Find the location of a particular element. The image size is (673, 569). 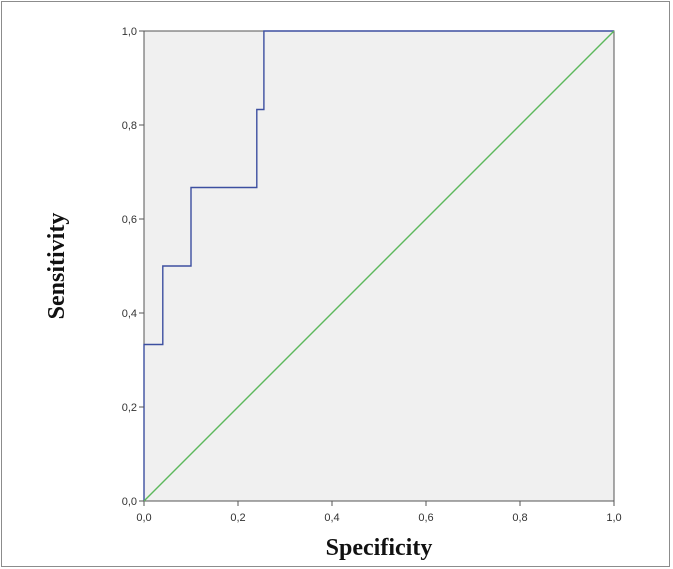

x-tick-label: 1,0 is located at coordinates (613, 518).